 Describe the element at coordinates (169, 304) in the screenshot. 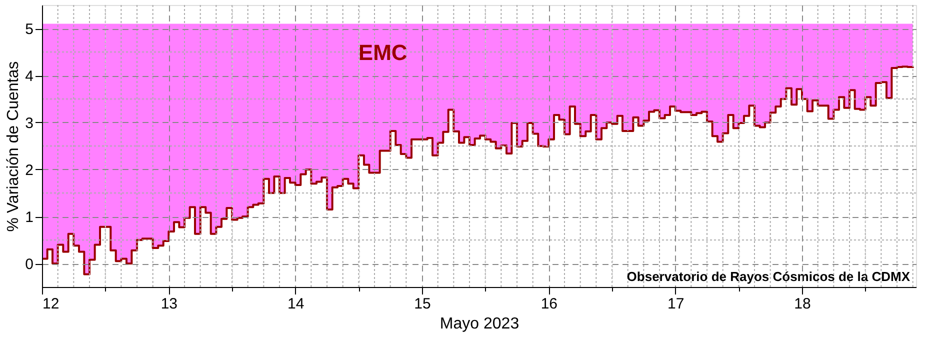

I see `x-tick-label: 13` at that location.